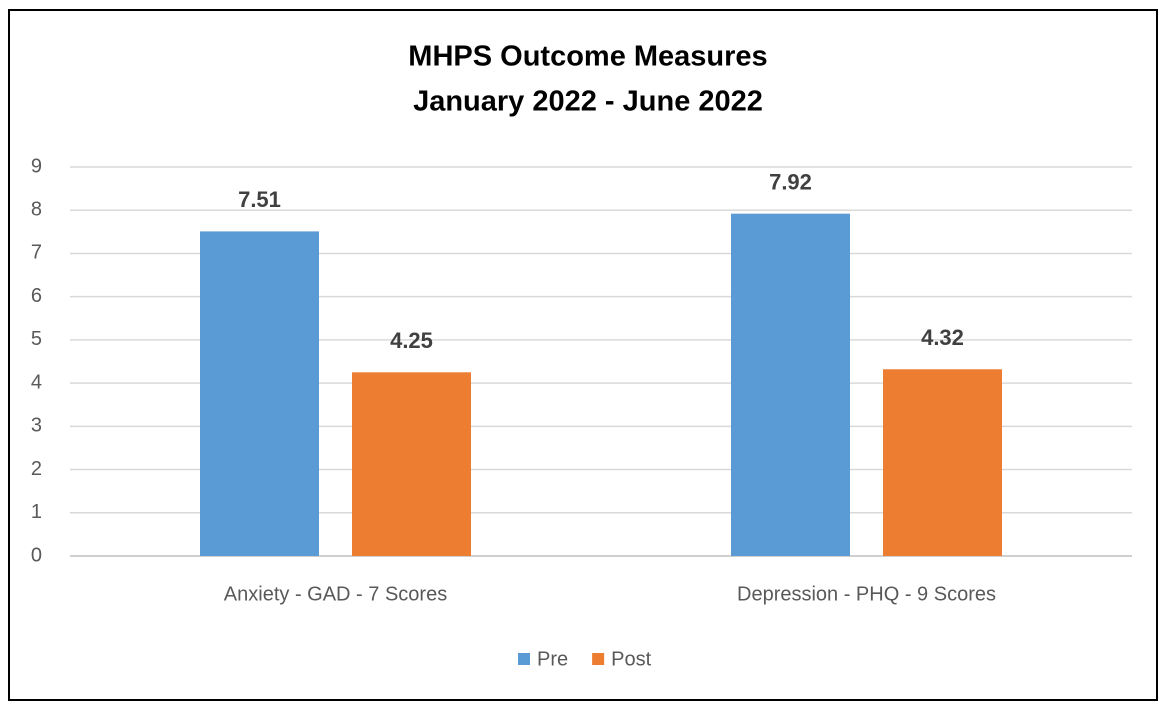 This screenshot has width=1161, height=702. I want to click on data-label: 4.32, so click(942, 337).